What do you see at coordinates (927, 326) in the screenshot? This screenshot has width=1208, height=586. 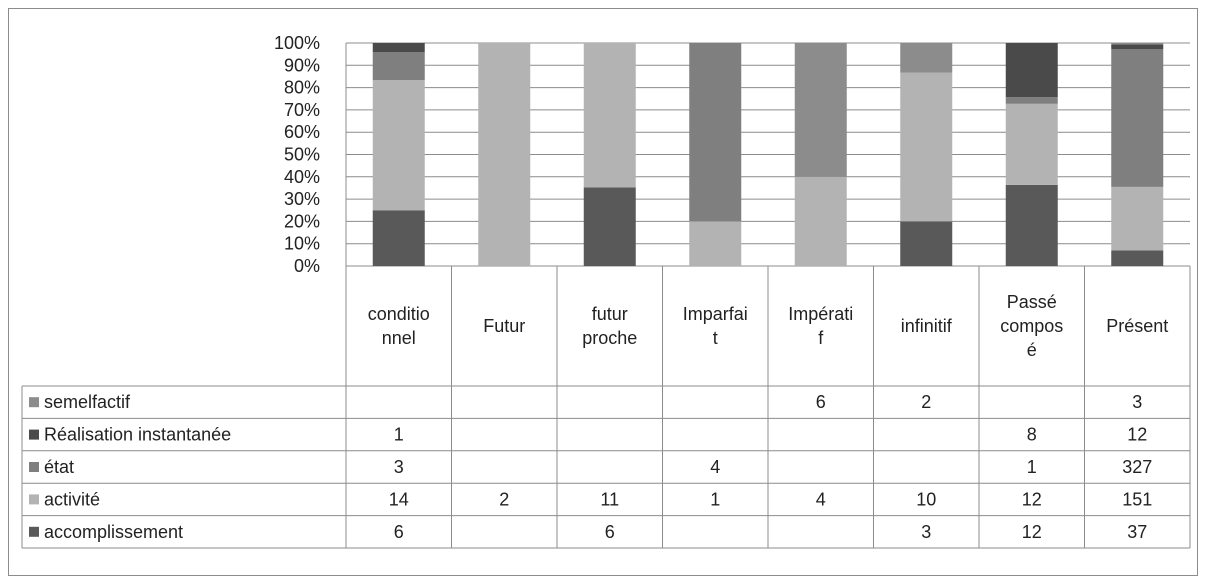 I see `category-label: infinitif` at bounding box center [927, 326].